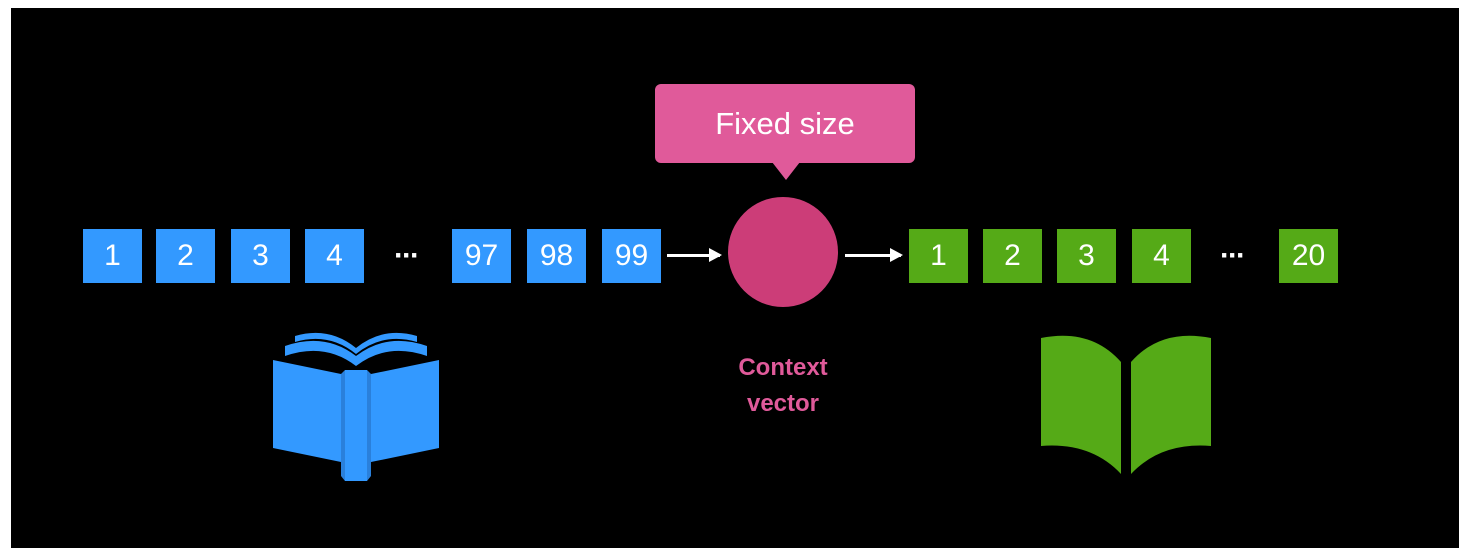 The image size is (1470, 560). What do you see at coordinates (874, 255) in the screenshot?
I see `decoder-arrow` at bounding box center [874, 255].